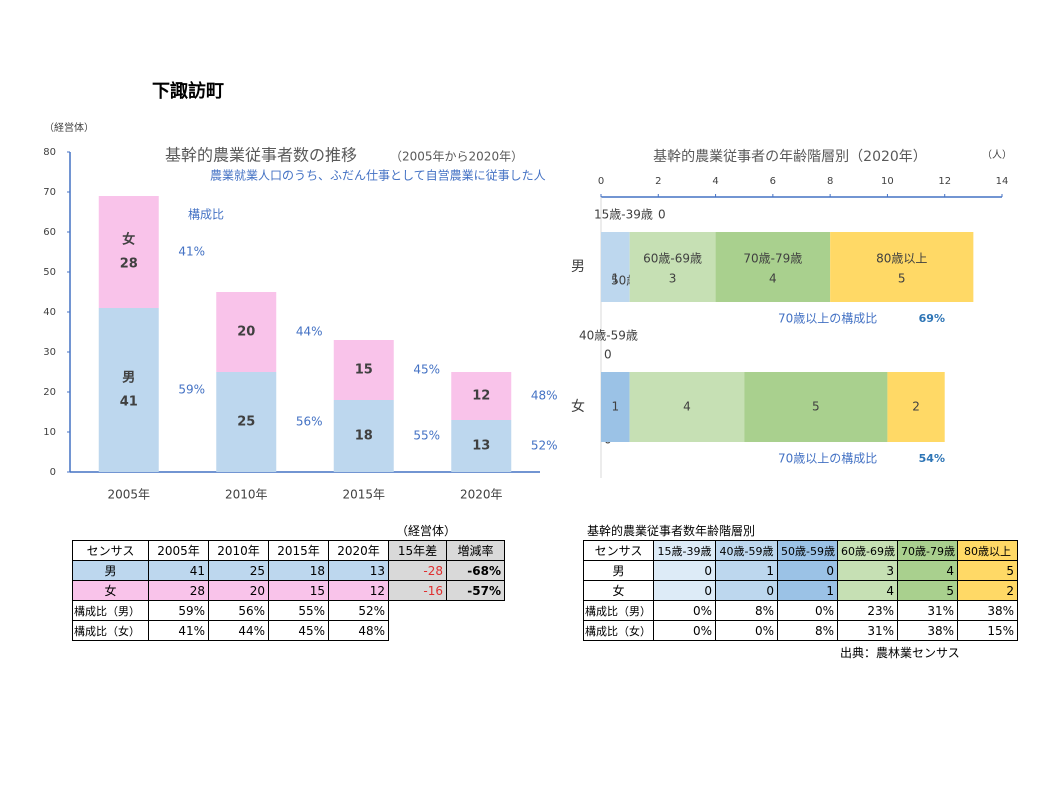 The image size is (1059, 794). I want to click on chart-subtitle: （2005年から2020年）, so click(456, 157).